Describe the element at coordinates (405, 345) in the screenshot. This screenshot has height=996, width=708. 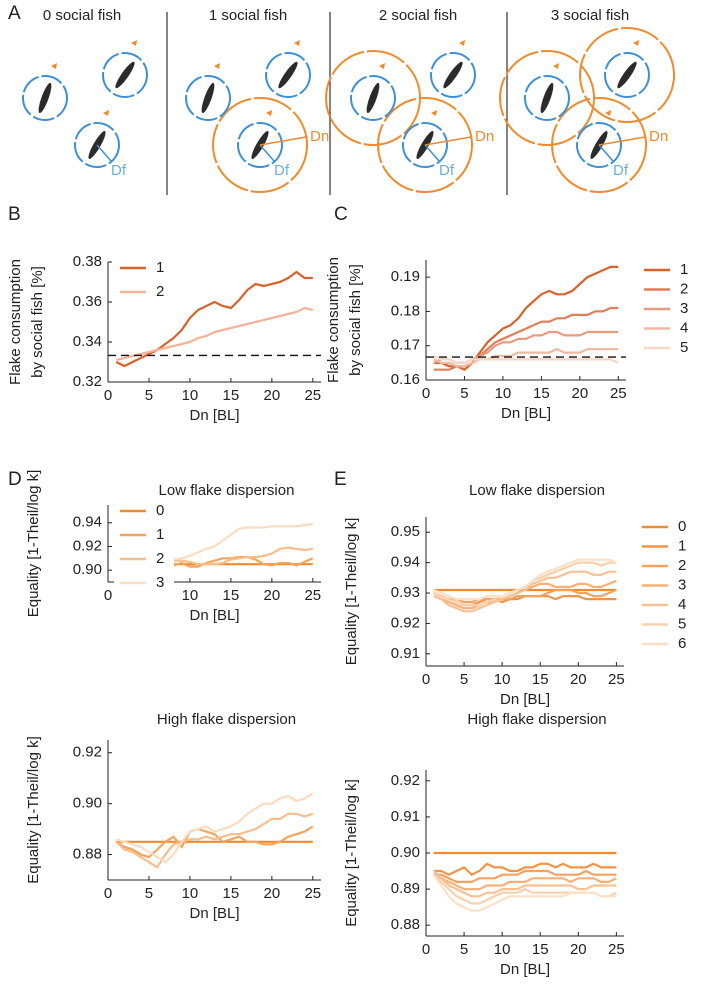
I see `y-tick-label: 0.17` at that location.